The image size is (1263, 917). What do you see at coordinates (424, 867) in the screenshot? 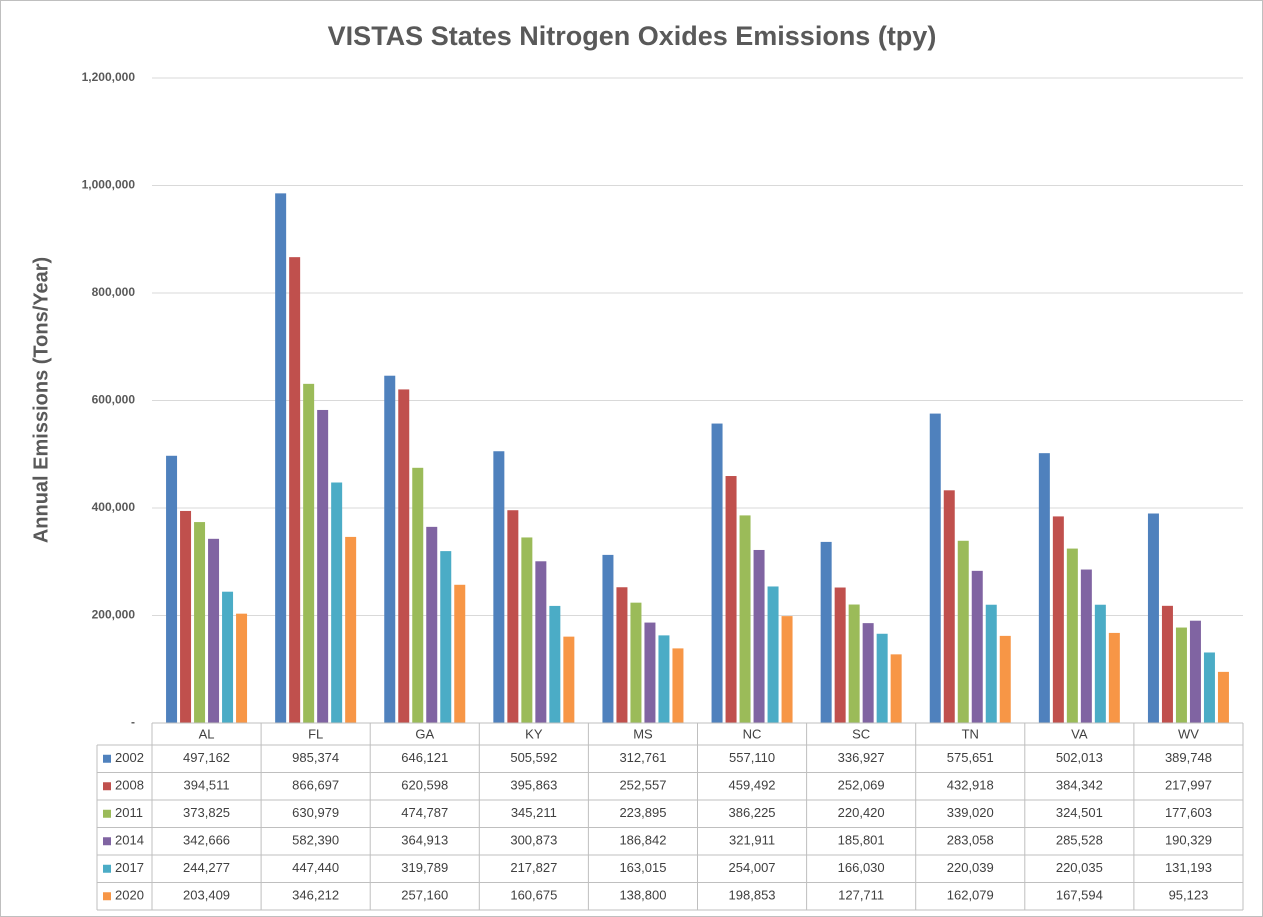
I see `table-cell: 319,789` at bounding box center [424, 867].